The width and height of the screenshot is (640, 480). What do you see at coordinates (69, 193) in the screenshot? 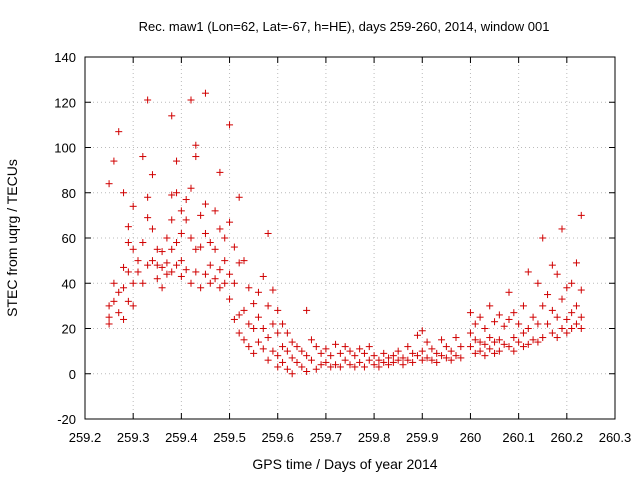
I see `y-tick-label: 80` at bounding box center [69, 193].